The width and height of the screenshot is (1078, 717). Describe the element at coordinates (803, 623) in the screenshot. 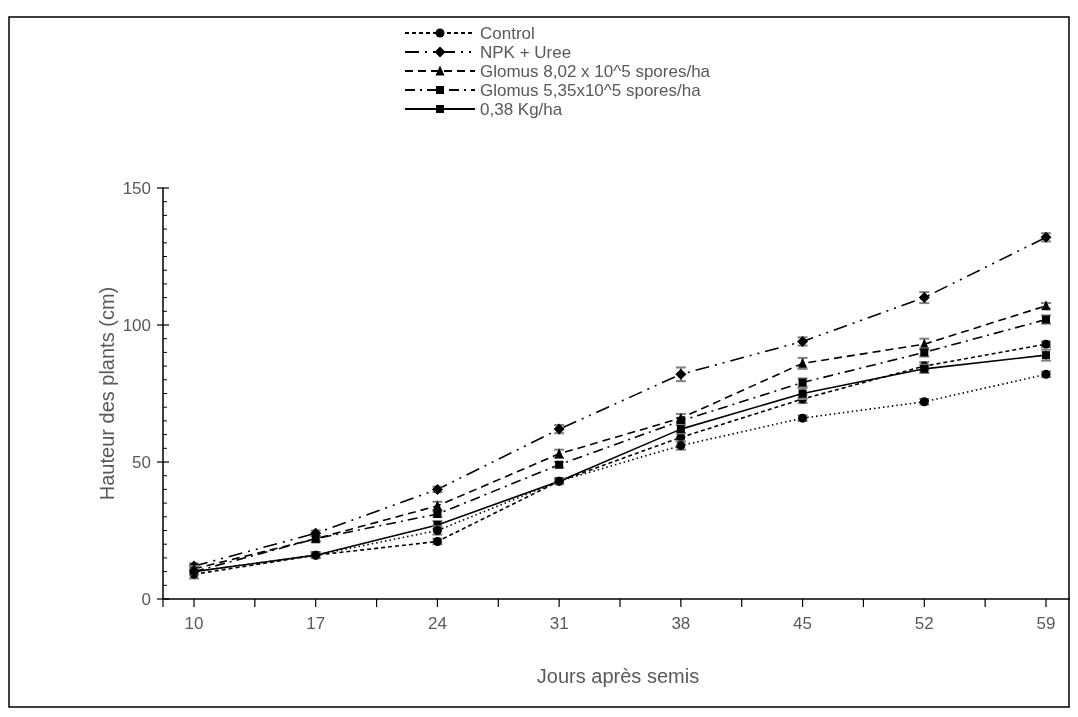

I see `x-tick-label: 45` at that location.